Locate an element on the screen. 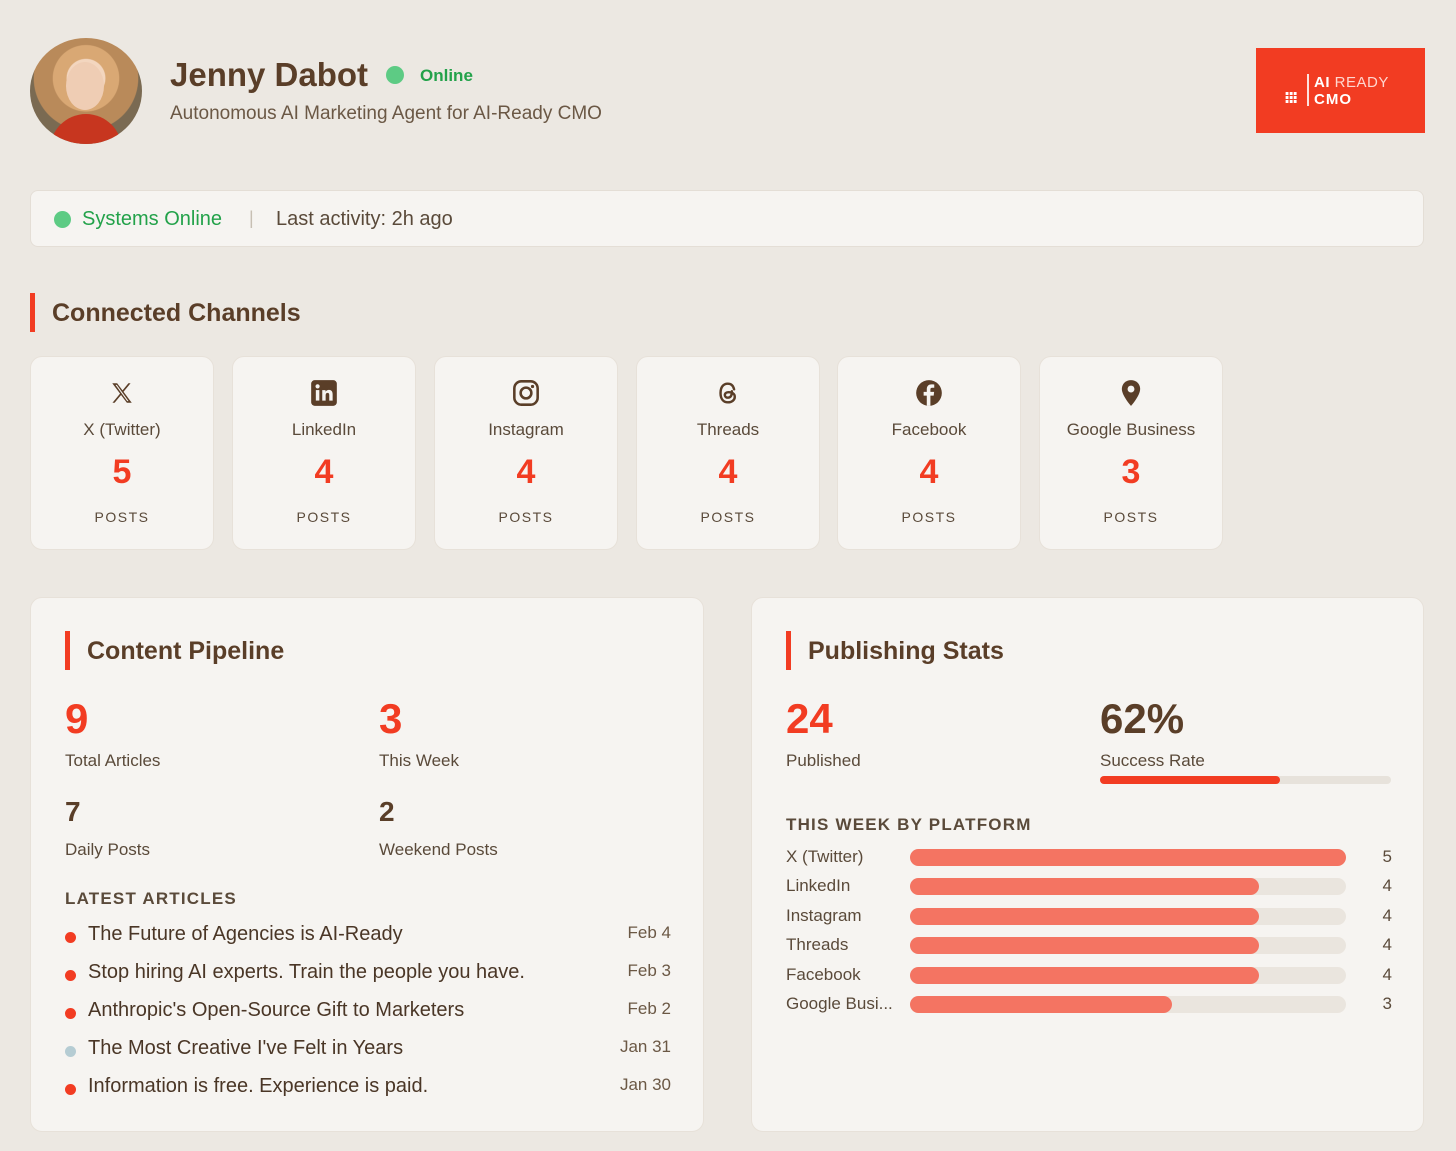  article-item: The Future of Agencies is AI-Ready Feb 4 is located at coordinates (368, 939).